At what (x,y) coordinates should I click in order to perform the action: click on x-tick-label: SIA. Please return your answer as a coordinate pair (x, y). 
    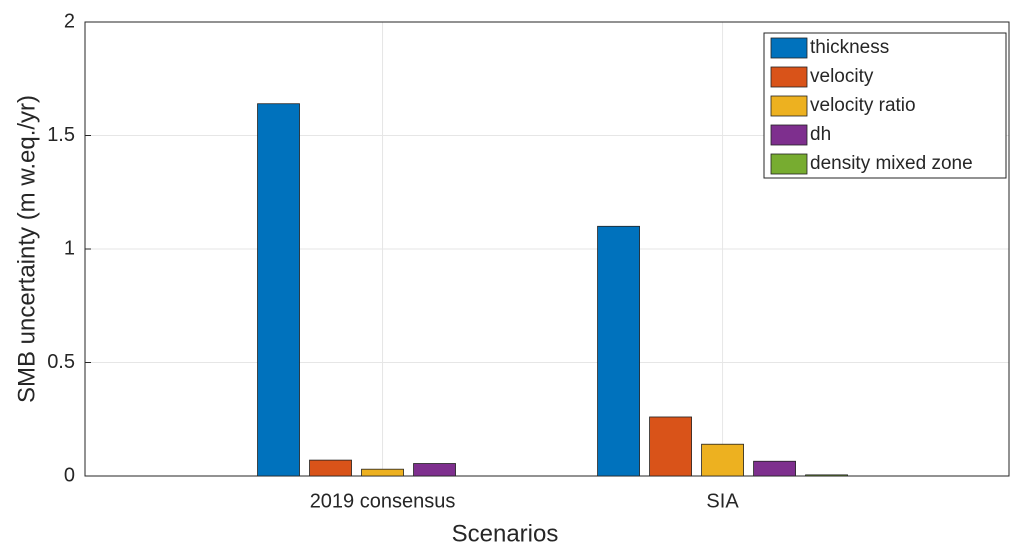
    Looking at the image, I should click on (722, 501).